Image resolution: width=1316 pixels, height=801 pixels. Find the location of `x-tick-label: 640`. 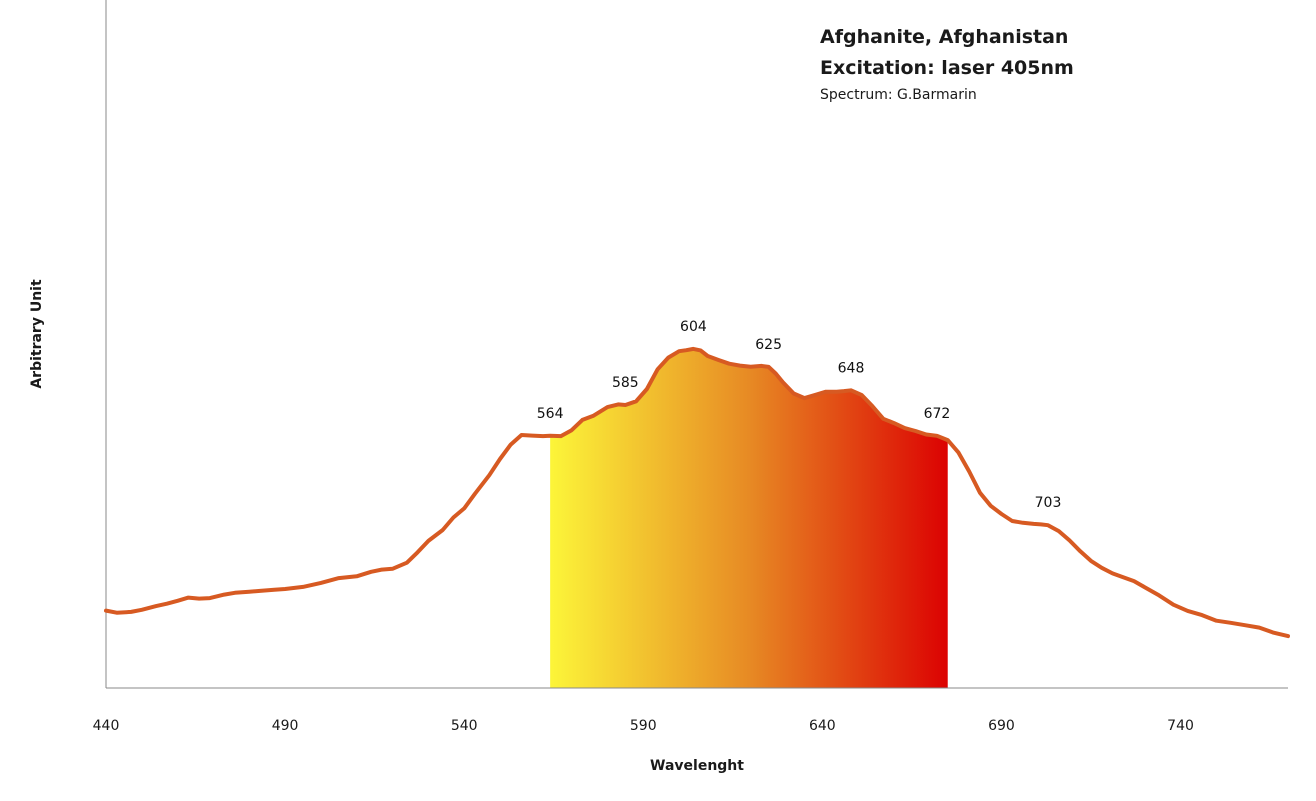

x-tick-label: 640 is located at coordinates (822, 726).